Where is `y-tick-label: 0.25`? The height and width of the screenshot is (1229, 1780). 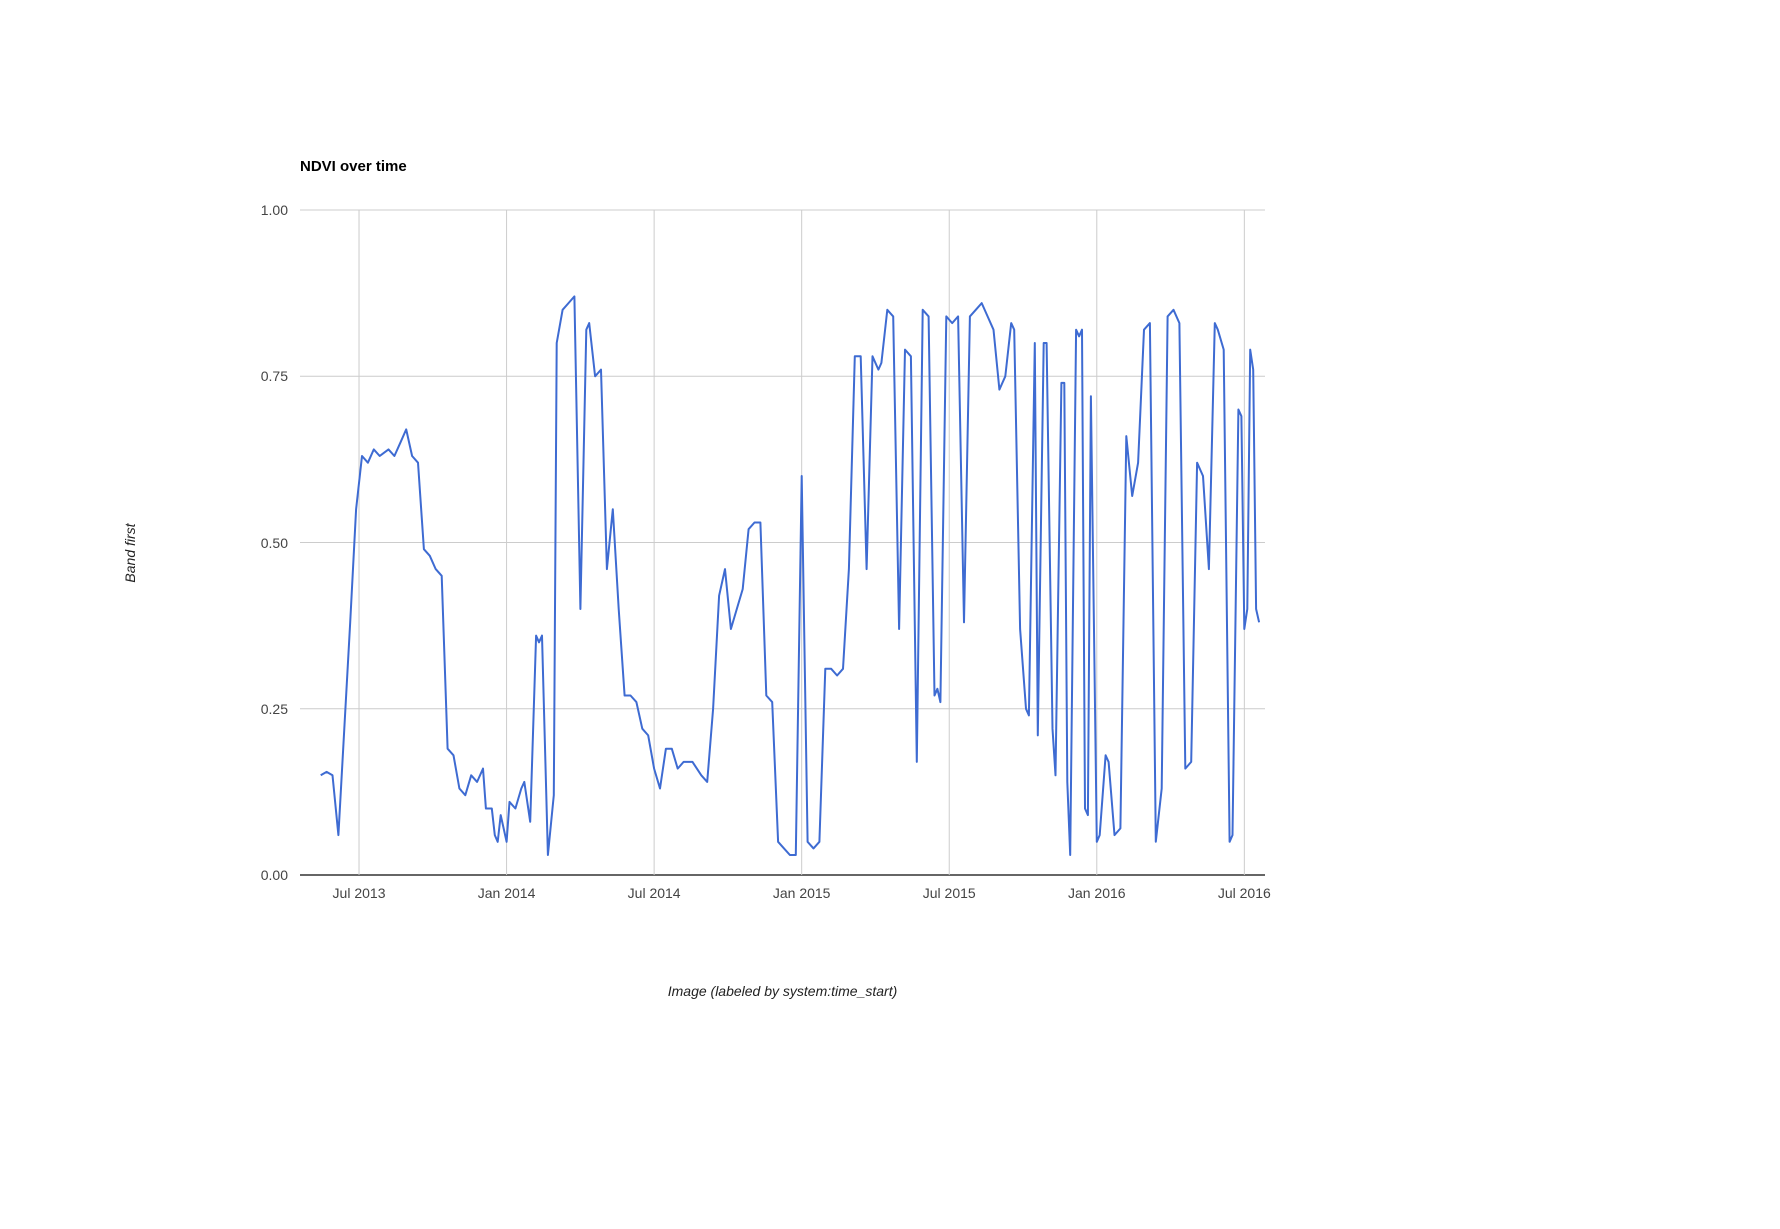 y-tick-label: 0.25 is located at coordinates (274, 708).